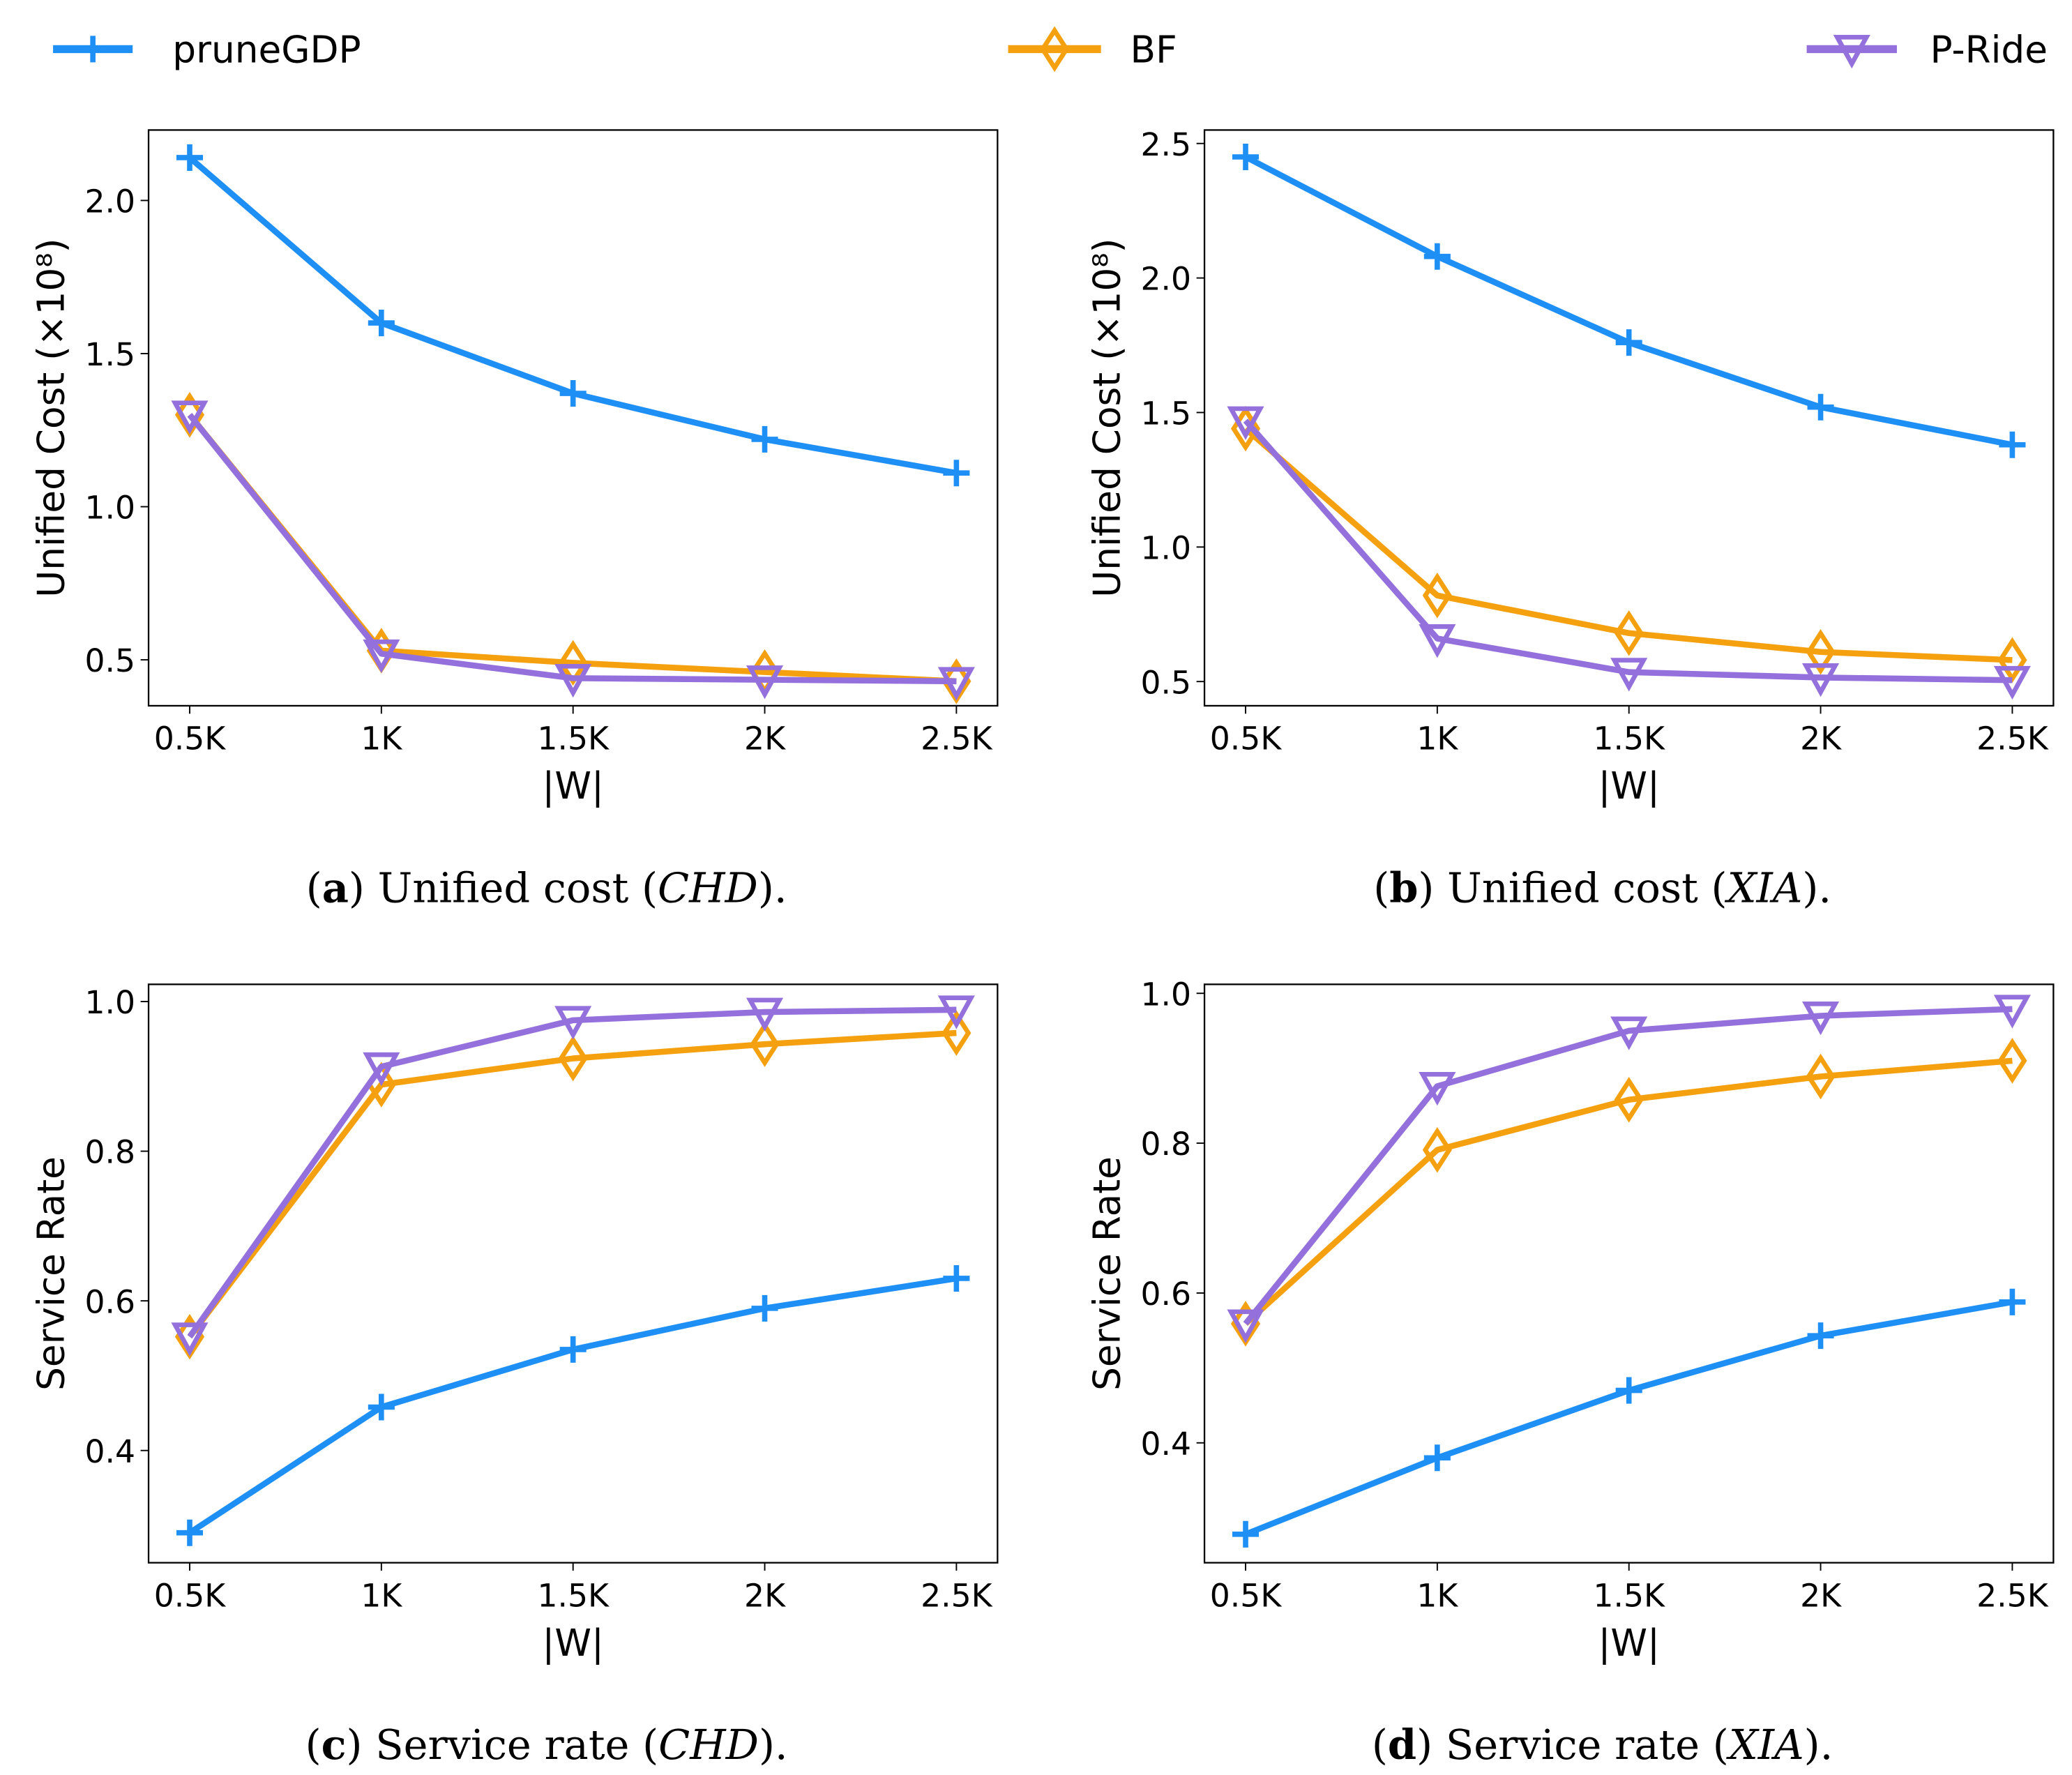 The image size is (2072, 1775). Describe the element at coordinates (765, 739) in the screenshot. I see `x-tick-label: 2K` at that location.